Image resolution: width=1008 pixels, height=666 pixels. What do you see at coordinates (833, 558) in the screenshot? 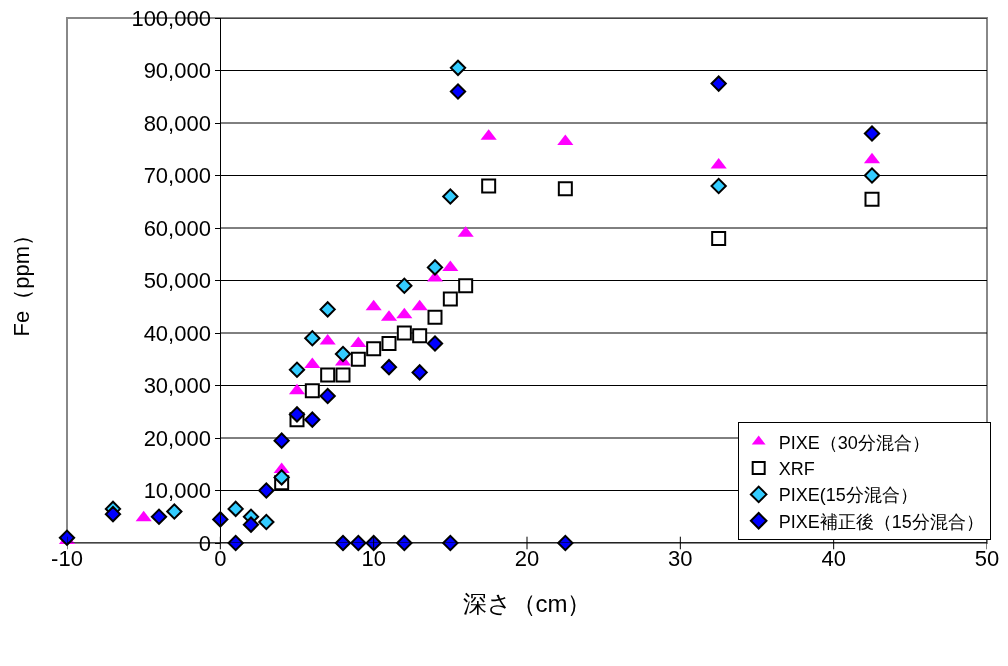
I see `x-tick-label: 40` at bounding box center [833, 558].